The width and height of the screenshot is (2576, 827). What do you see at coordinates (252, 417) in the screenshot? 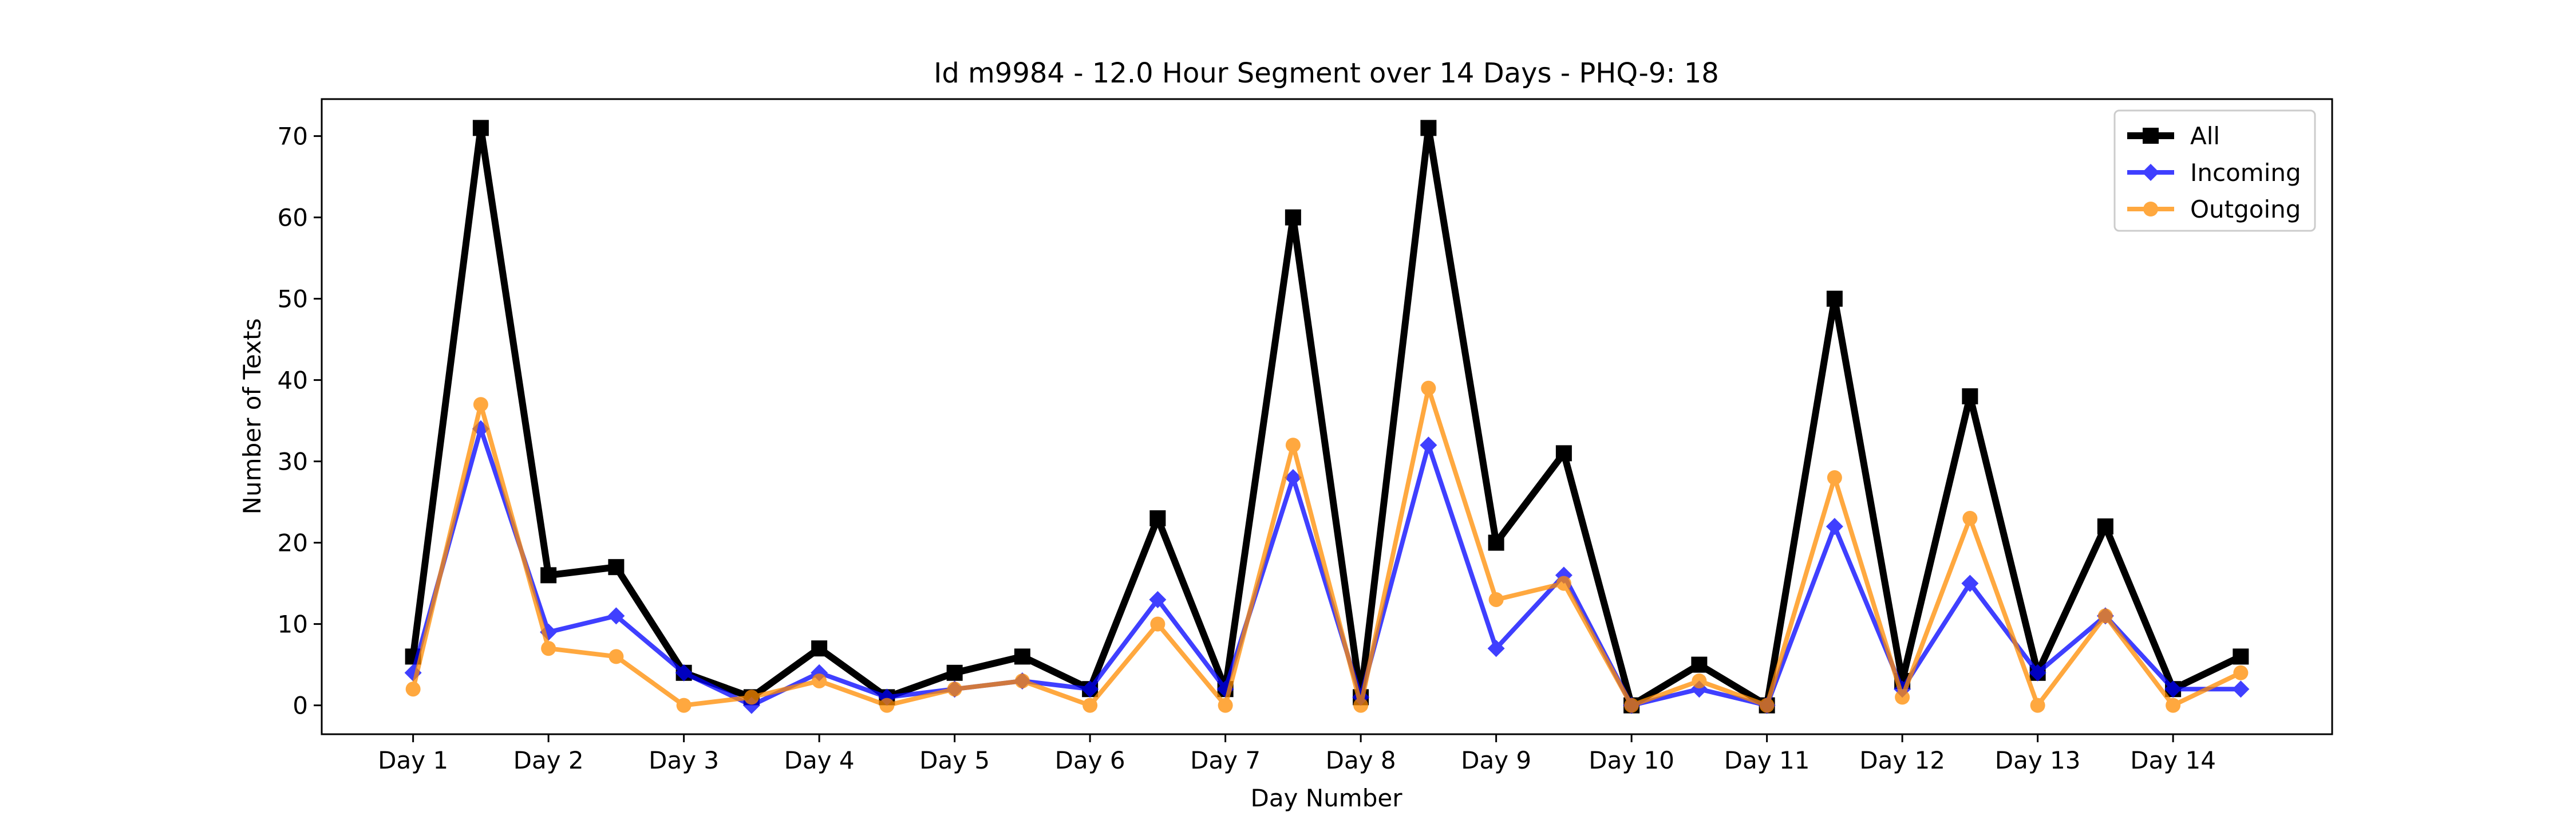
I see `y-axis-label: Number of Texts` at bounding box center [252, 417].